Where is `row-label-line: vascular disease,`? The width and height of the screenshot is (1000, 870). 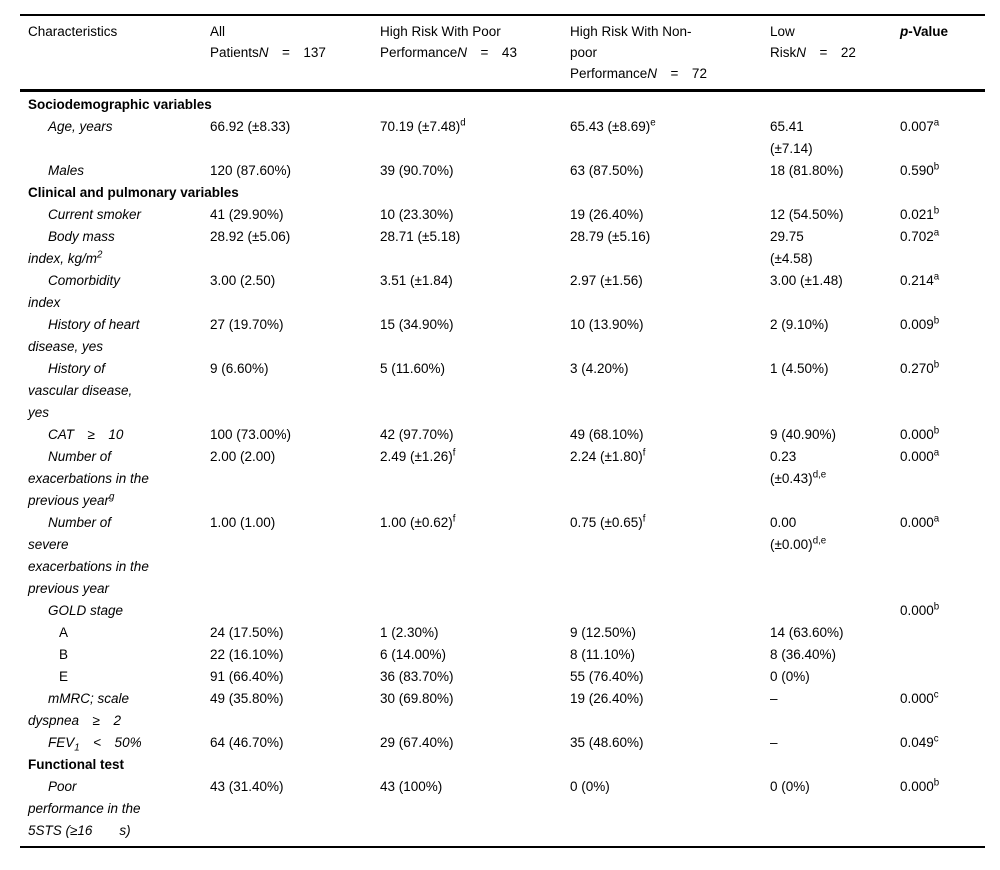 row-label-line: vascular disease, is located at coordinates (80, 390).